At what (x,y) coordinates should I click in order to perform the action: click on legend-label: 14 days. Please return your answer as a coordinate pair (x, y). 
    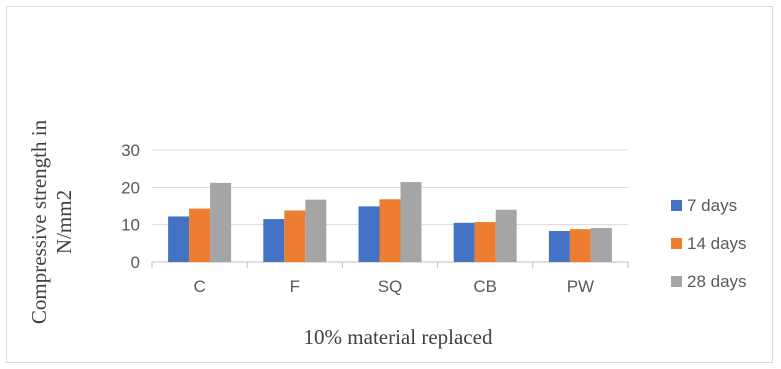
    Looking at the image, I should click on (717, 243).